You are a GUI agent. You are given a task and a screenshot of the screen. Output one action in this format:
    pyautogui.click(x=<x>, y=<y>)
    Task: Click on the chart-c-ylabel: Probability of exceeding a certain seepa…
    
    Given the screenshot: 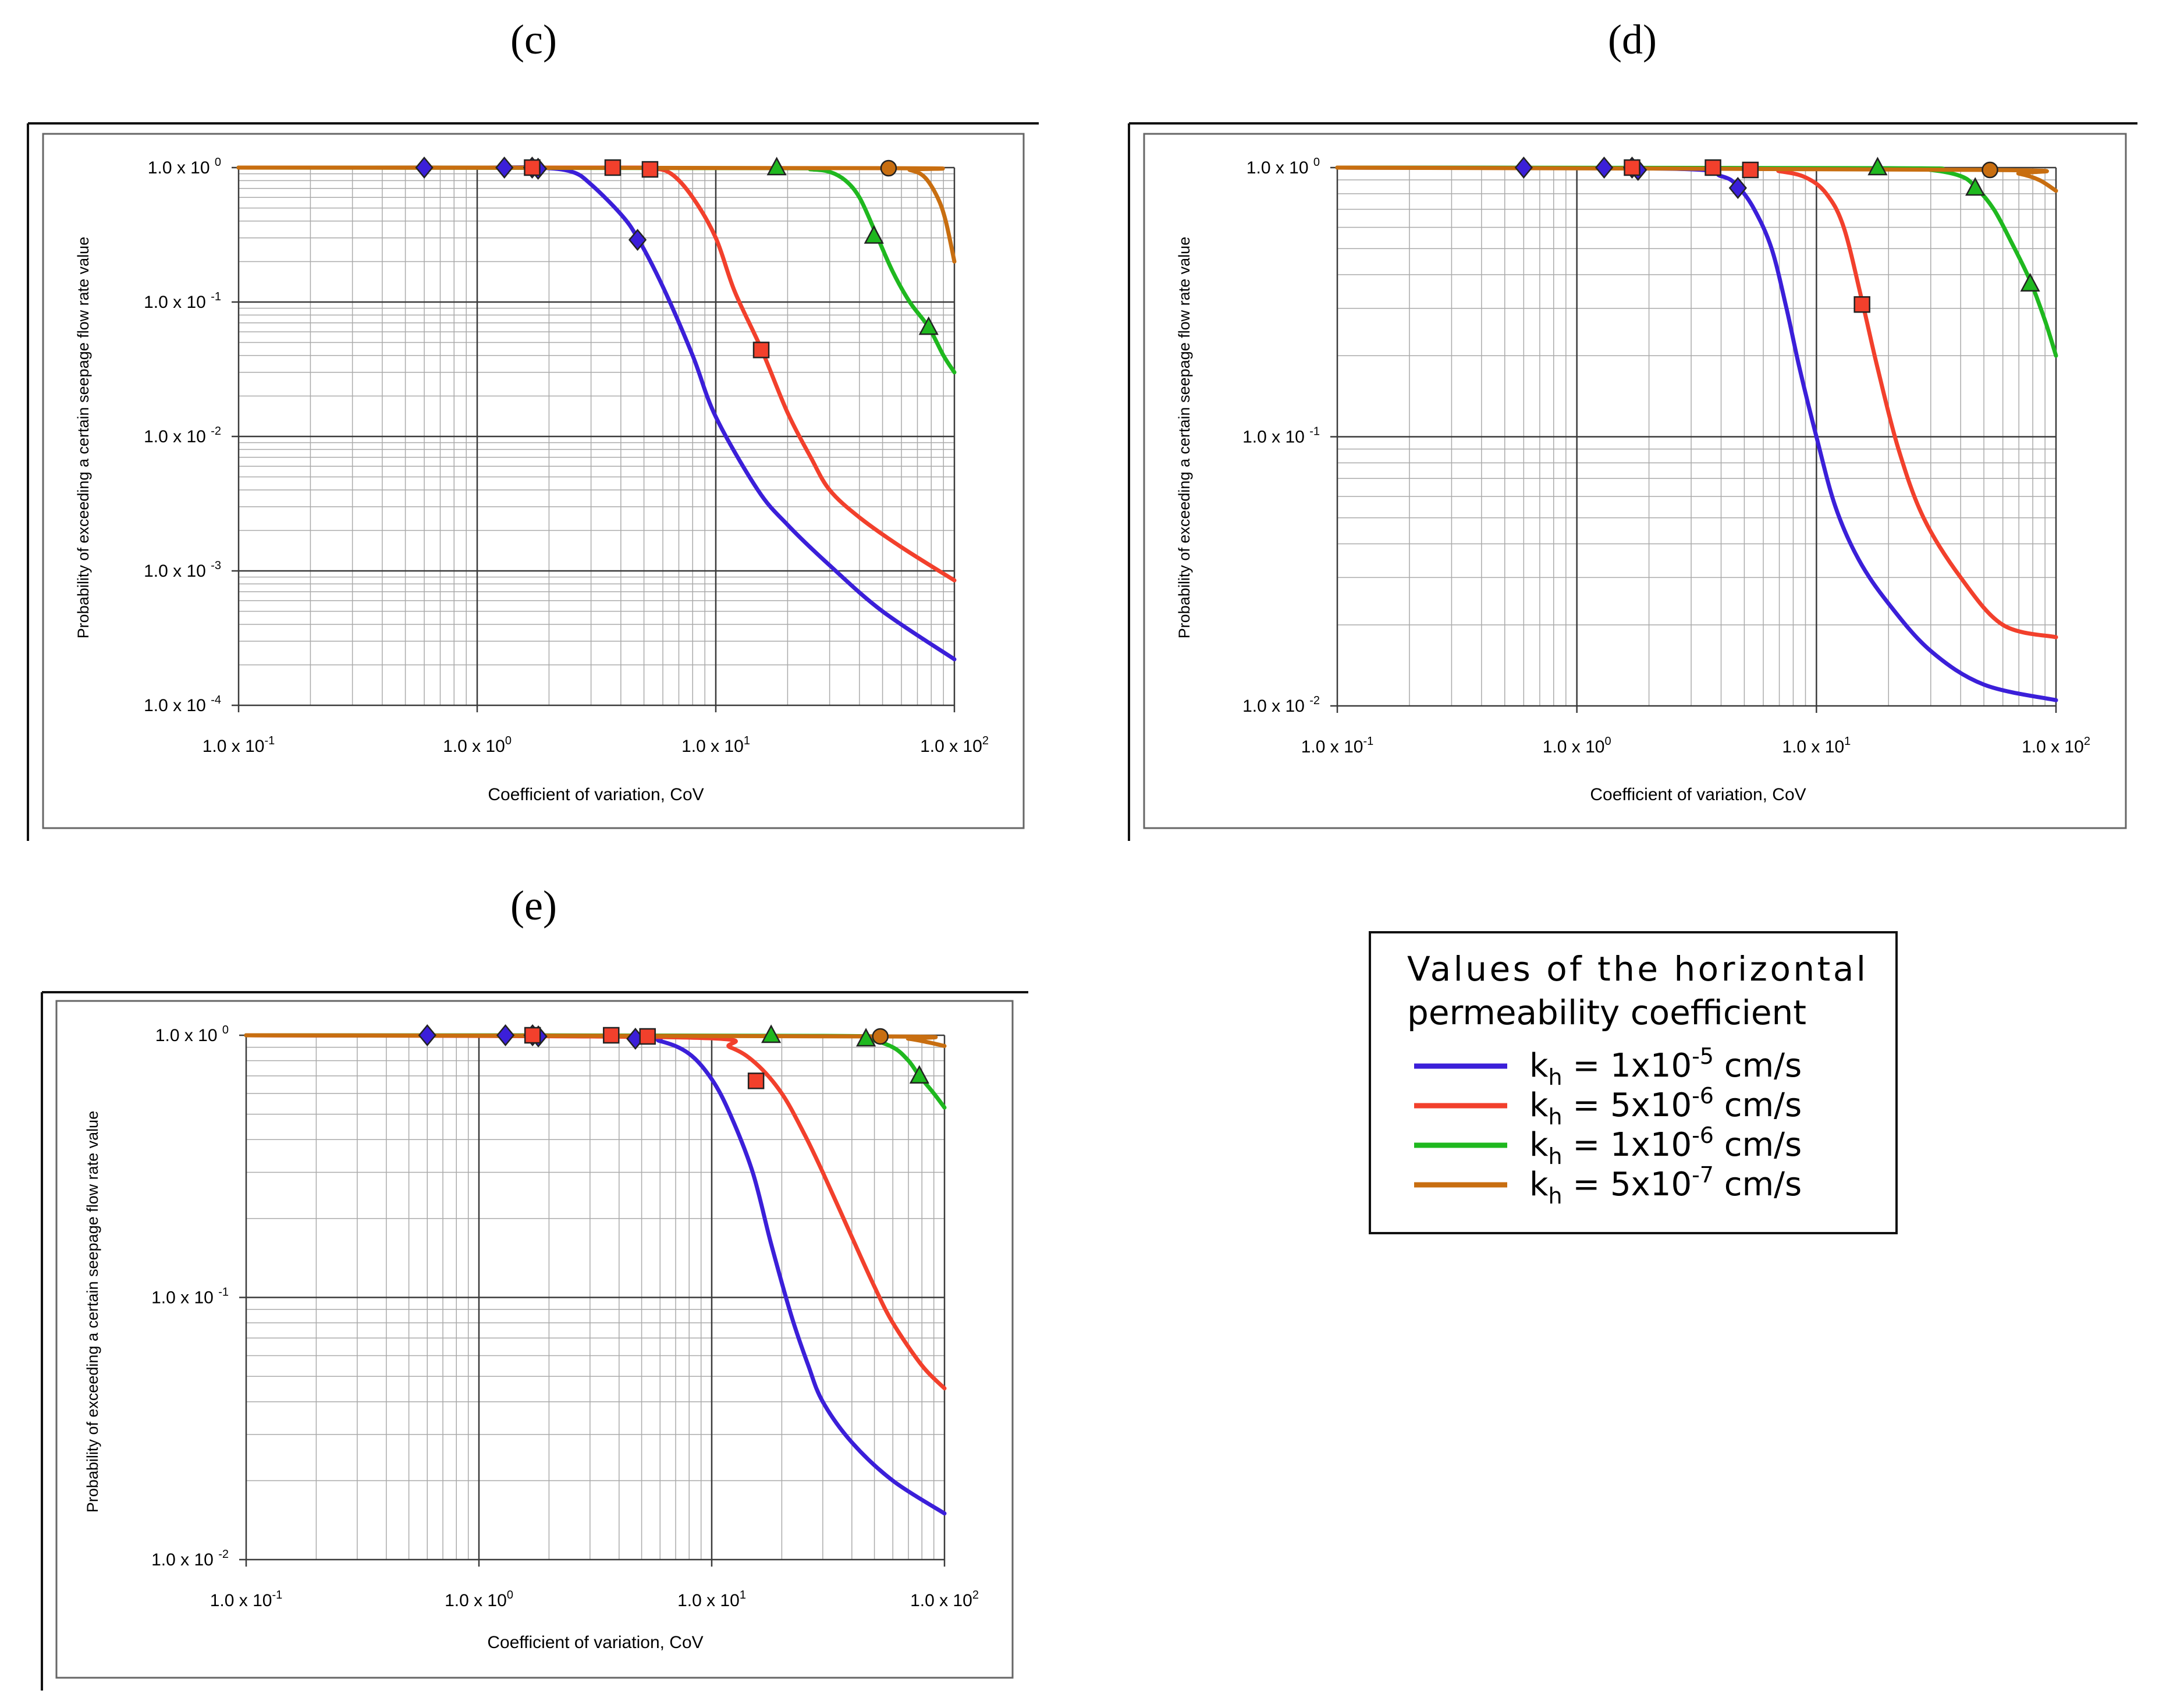 What is the action you would take?
    pyautogui.click(x=83, y=437)
    